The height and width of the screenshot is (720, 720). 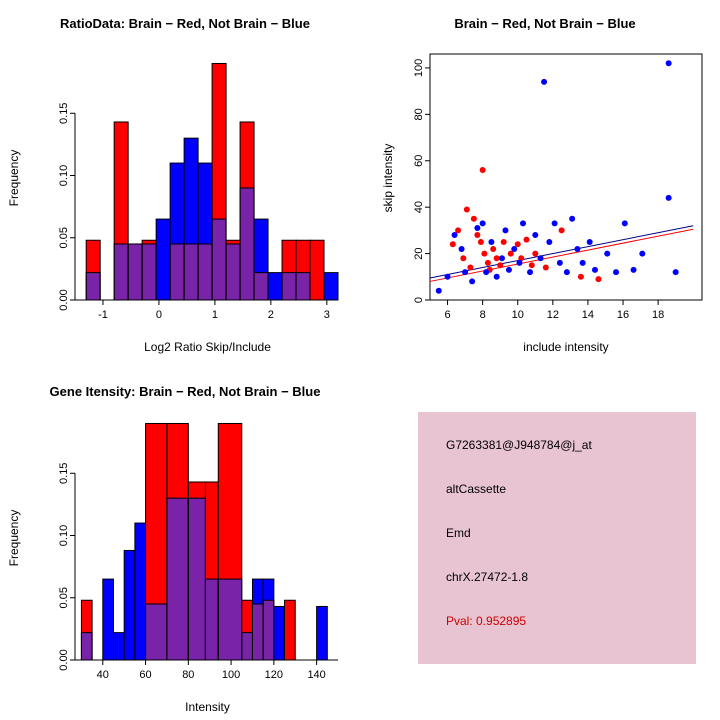 What do you see at coordinates (316, 675) in the screenshot?
I see `svg-text: 140` at bounding box center [316, 675].